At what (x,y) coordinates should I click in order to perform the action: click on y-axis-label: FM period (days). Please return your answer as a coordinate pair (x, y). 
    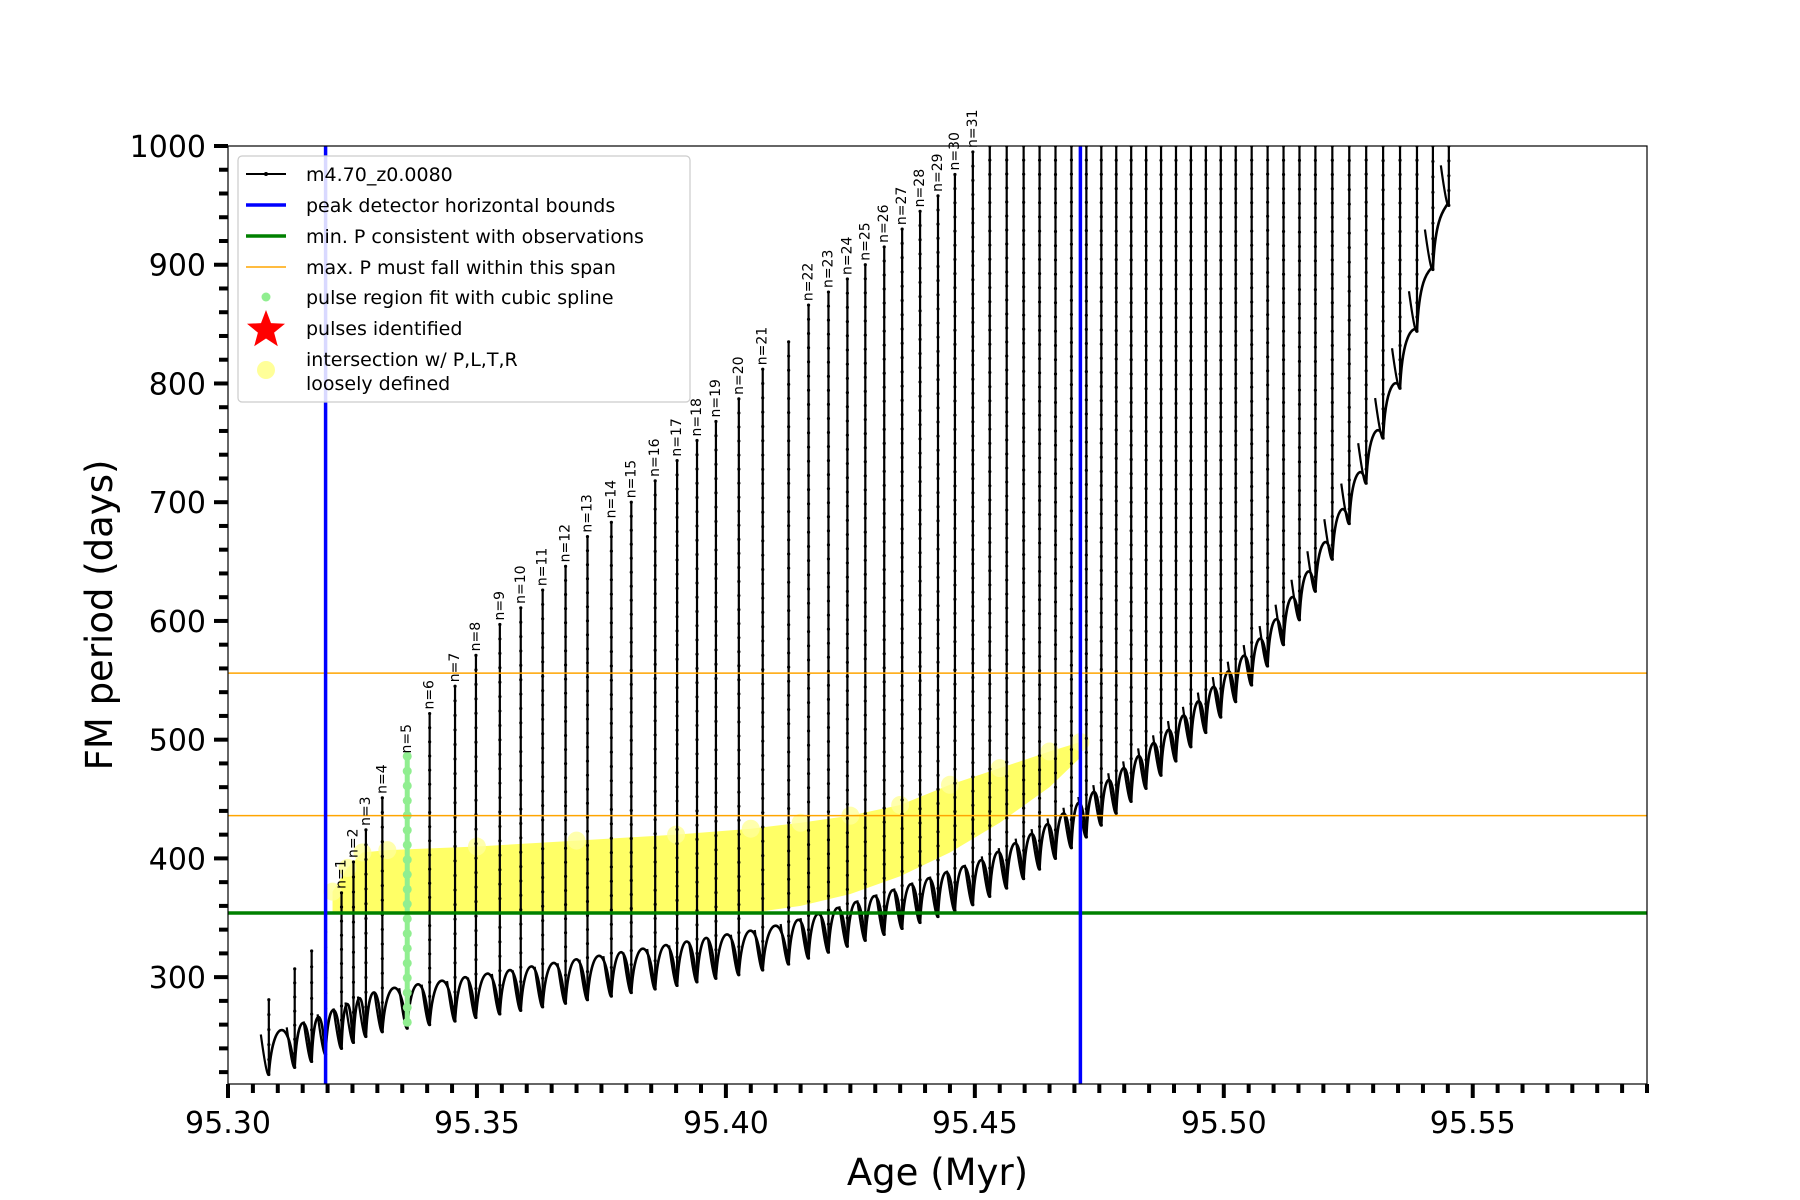
    Looking at the image, I should click on (99, 615).